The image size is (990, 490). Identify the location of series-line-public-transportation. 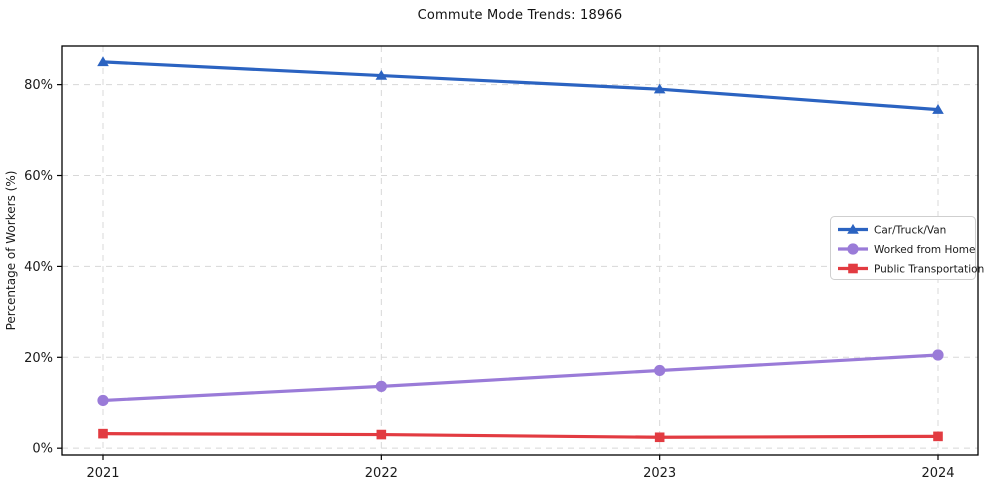
(520, 435).